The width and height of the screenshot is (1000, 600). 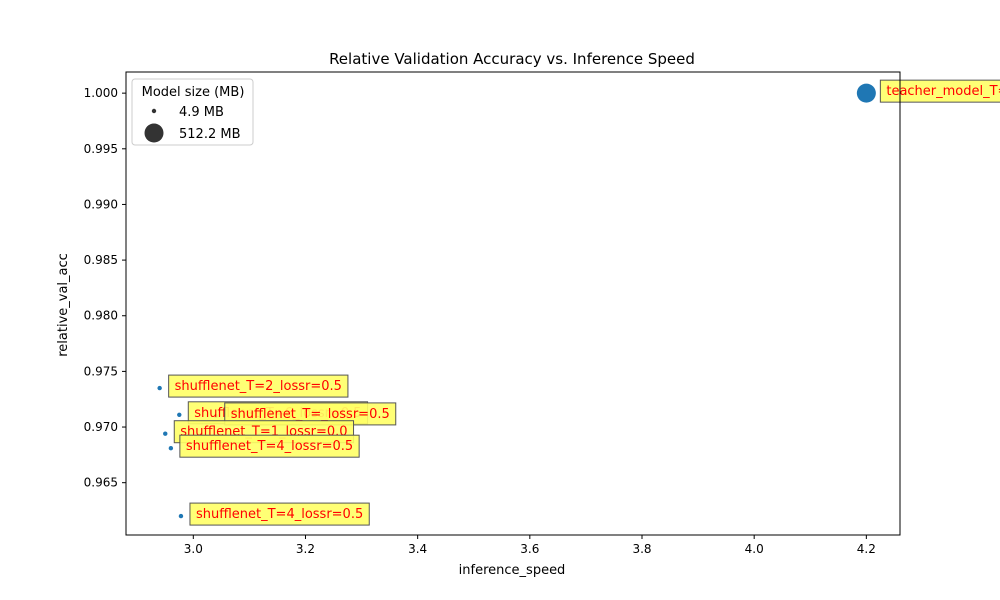 What do you see at coordinates (641, 549) in the screenshot?
I see `x-tick-label: 3.8` at bounding box center [641, 549].